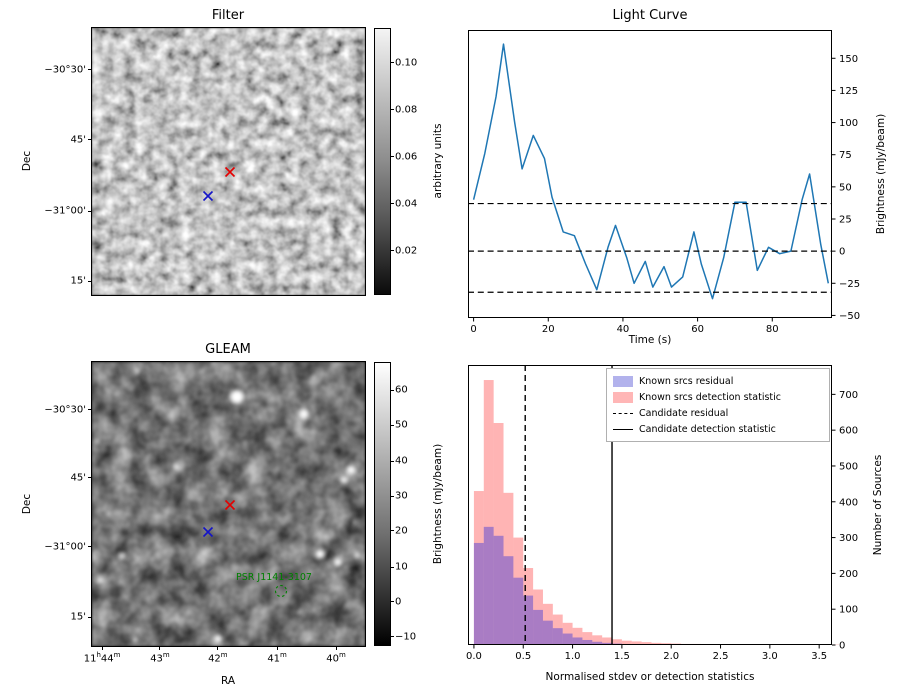 Image resolution: width=898 pixels, height=699 pixels. I want to click on x-tick-label: 60, so click(697, 329).